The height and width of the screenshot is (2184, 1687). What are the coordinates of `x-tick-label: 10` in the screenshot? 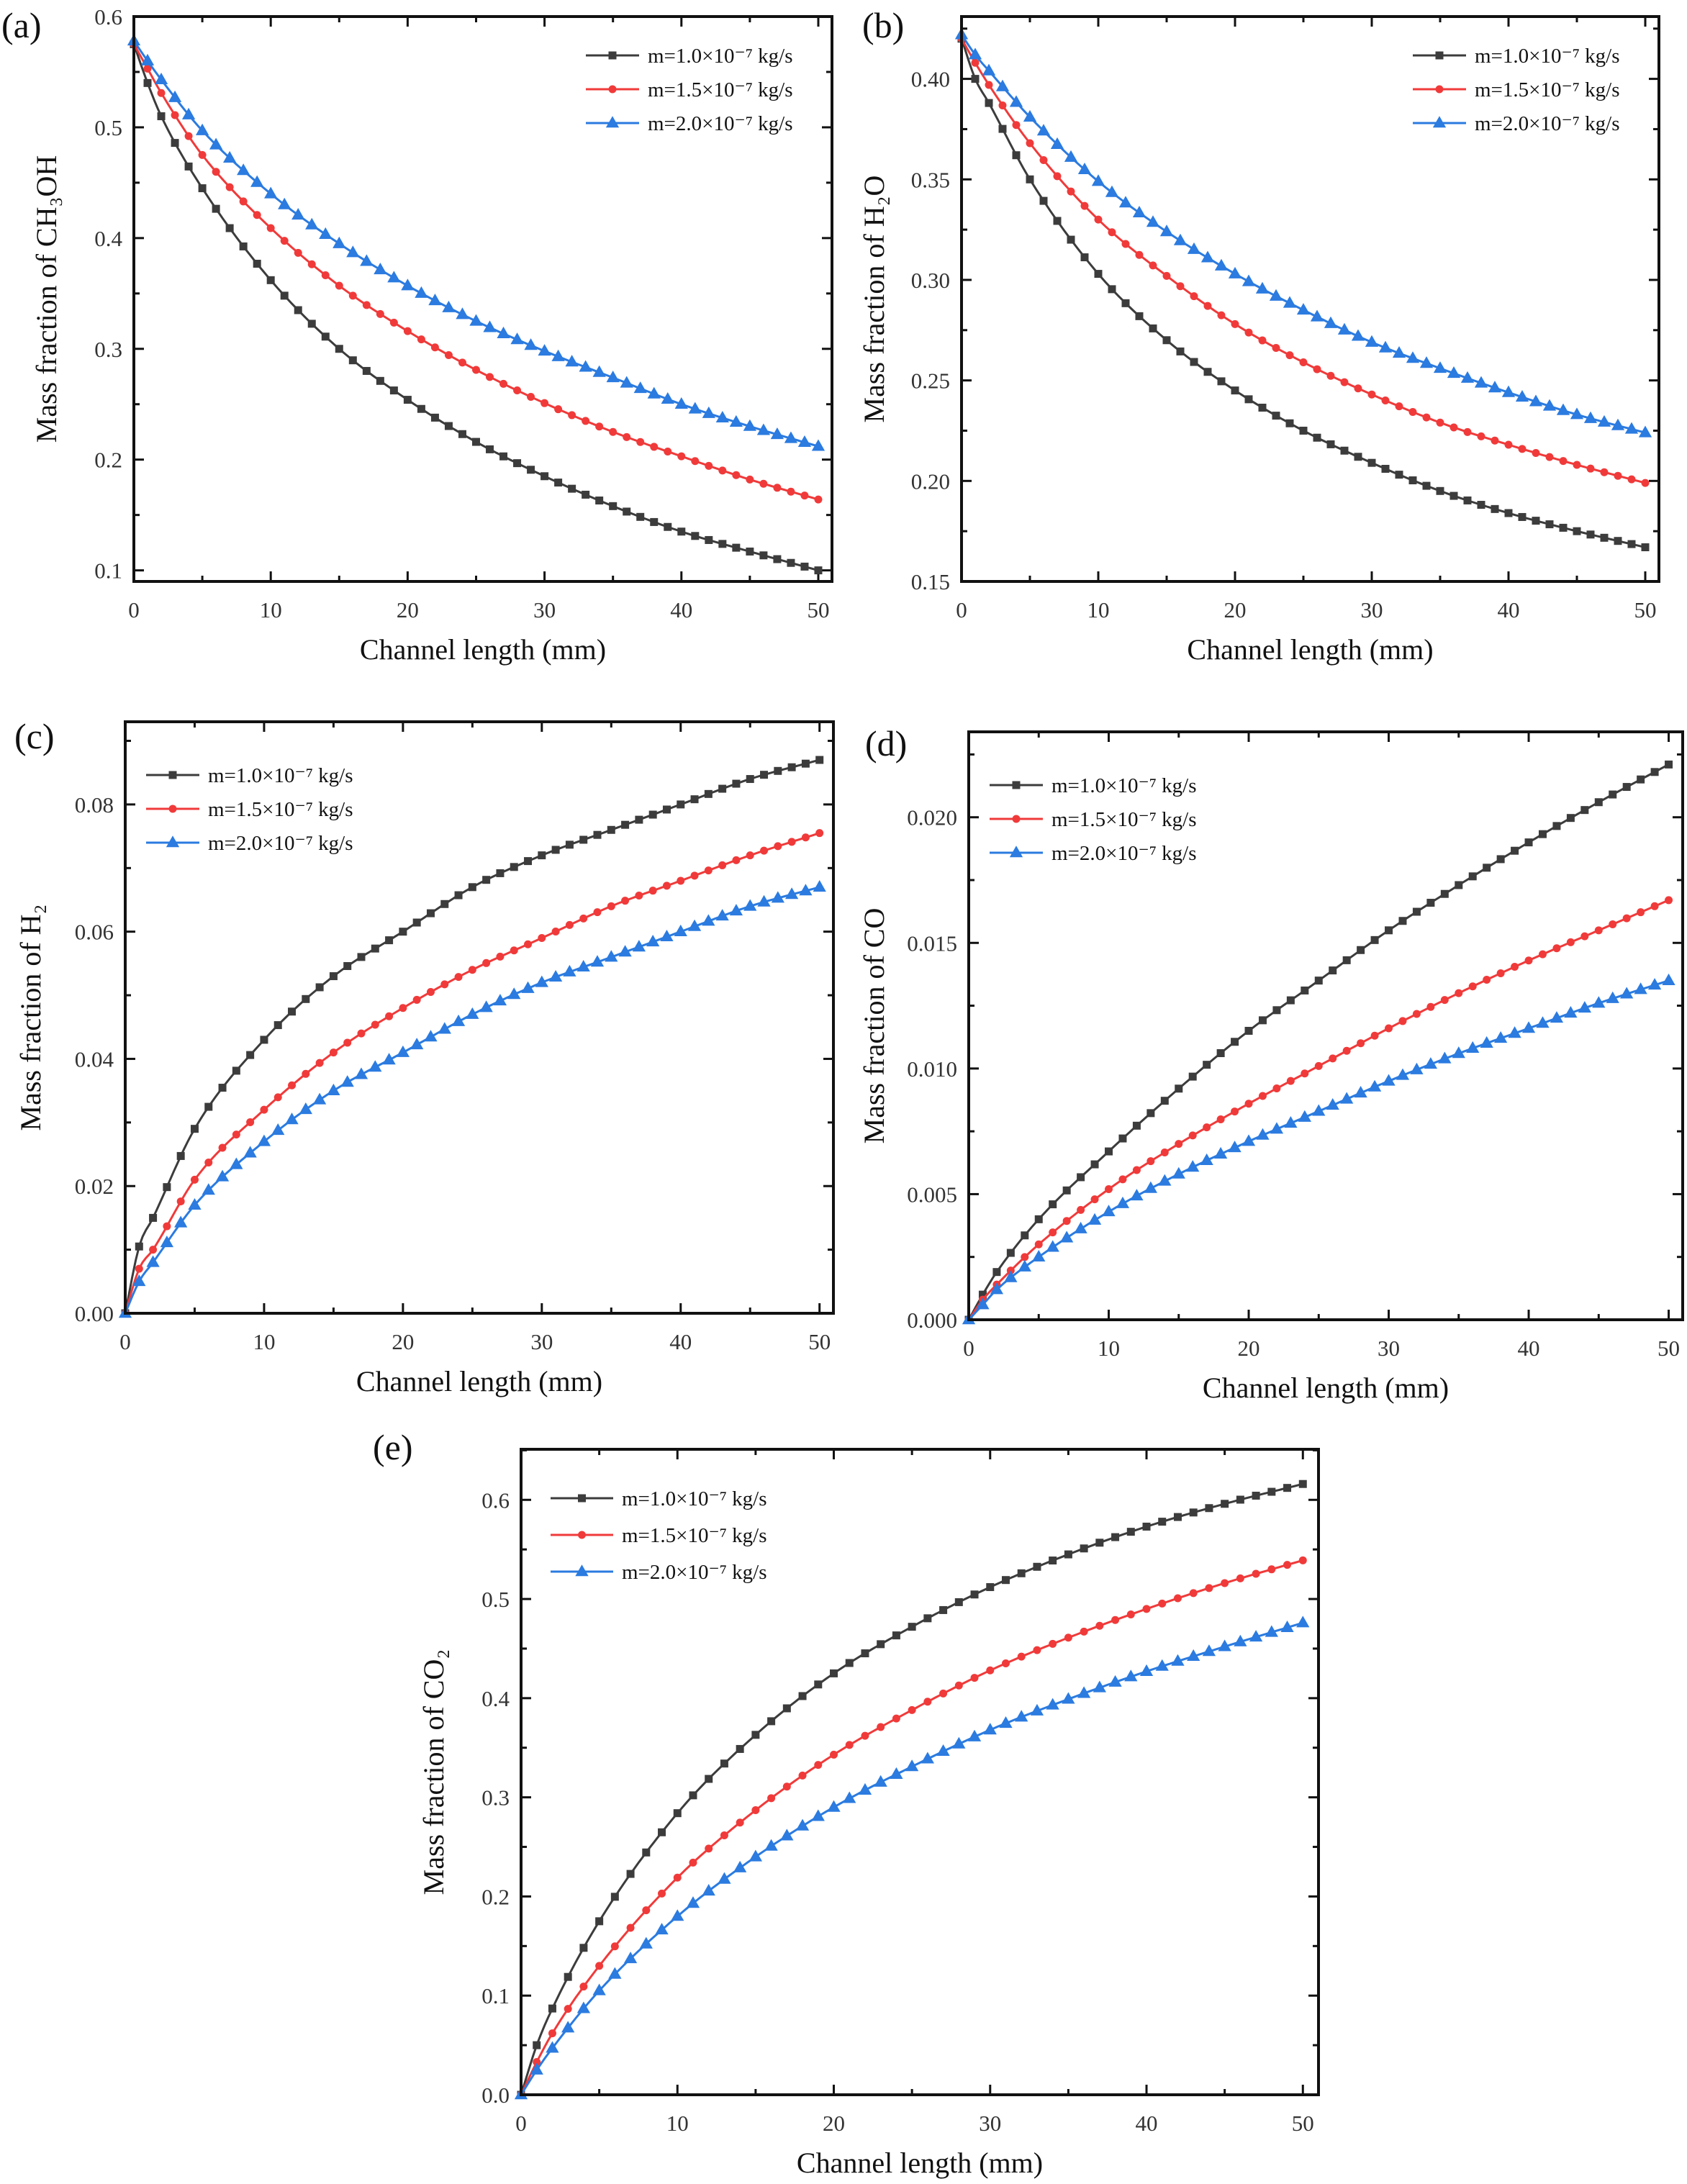 It's located at (1098, 609).